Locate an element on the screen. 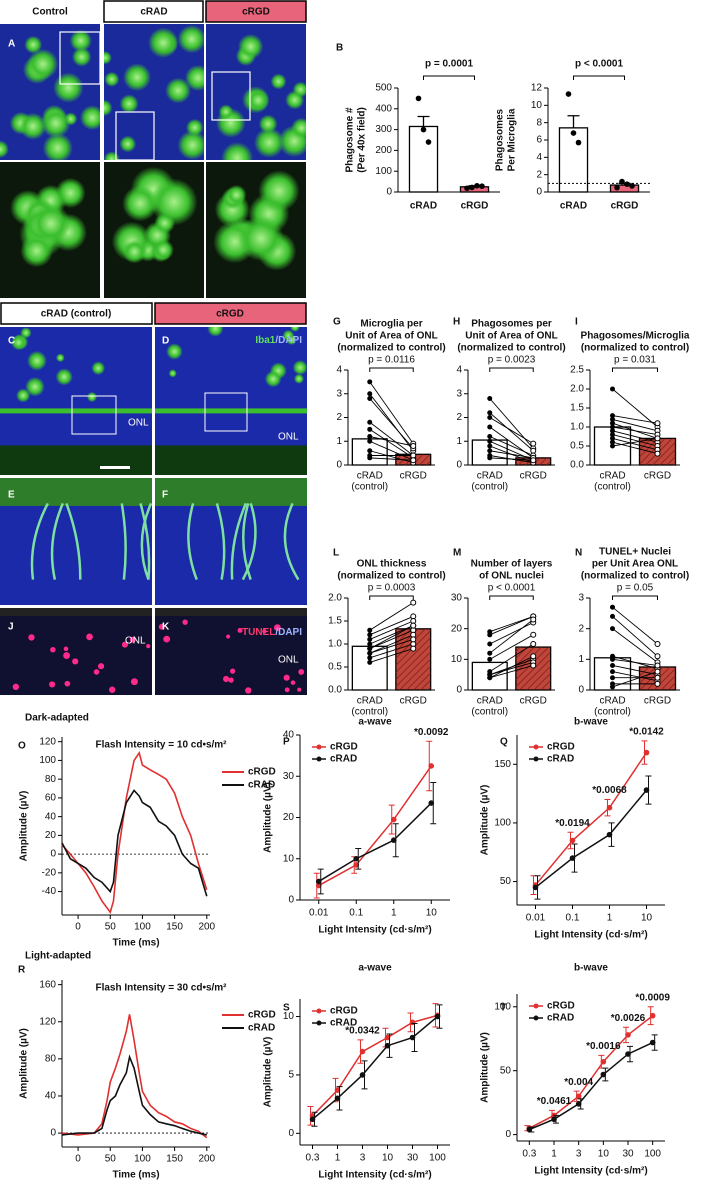 The image size is (709, 1188). annotation: *0.0068 is located at coordinates (609, 790).